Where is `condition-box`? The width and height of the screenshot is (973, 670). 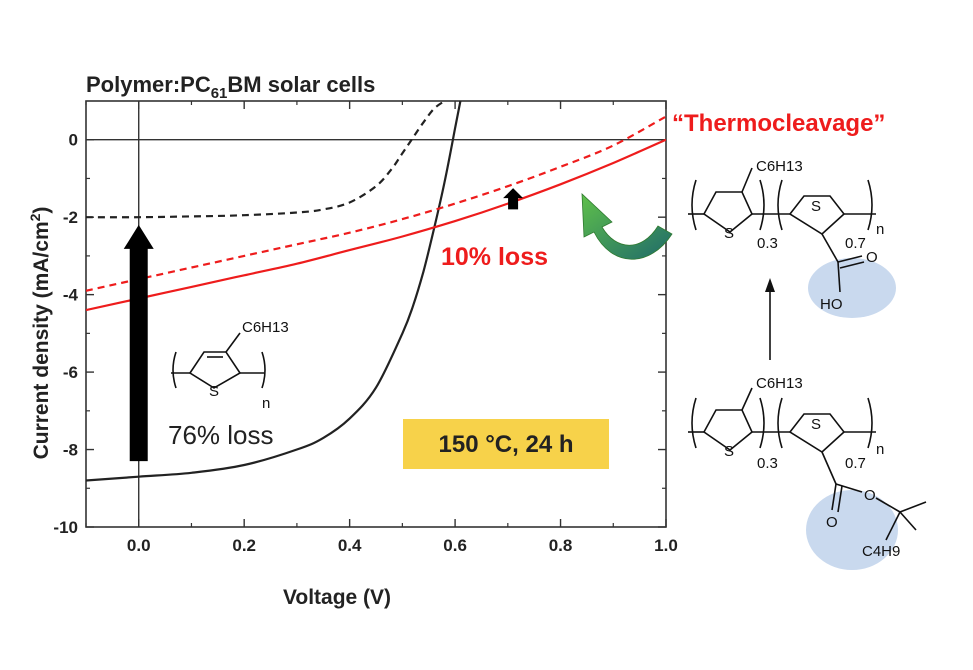 condition-box is located at coordinates (506, 444).